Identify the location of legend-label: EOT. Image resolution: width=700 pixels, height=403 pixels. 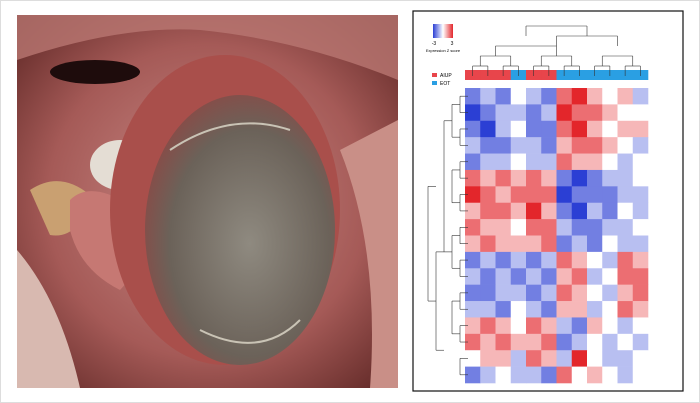
(445, 84).